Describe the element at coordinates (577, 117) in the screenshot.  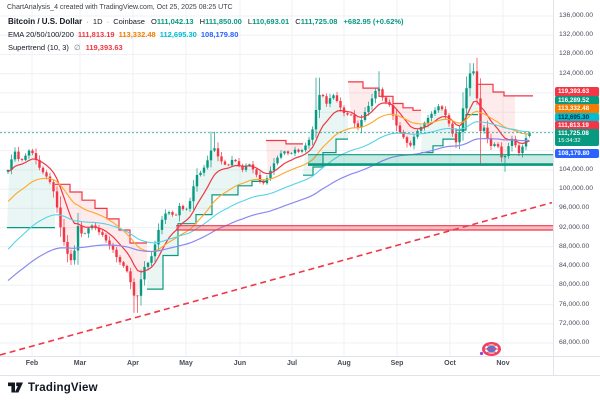
I see `price-tag: 112,695.30` at that location.